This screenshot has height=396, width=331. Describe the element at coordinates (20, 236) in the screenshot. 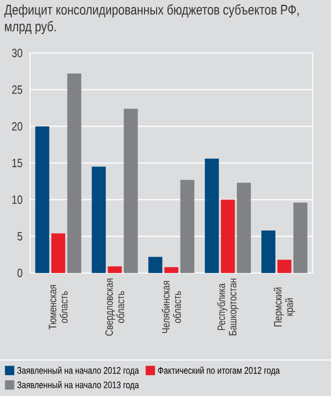

I see `y-tick-label: 5` at that location.